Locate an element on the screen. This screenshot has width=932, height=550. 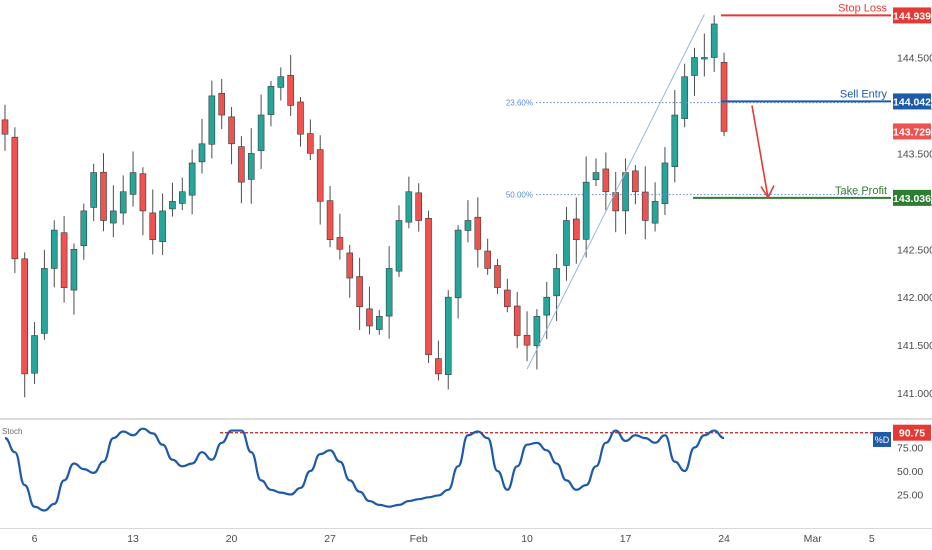
time-tick-label: 5 is located at coordinates (872, 539).